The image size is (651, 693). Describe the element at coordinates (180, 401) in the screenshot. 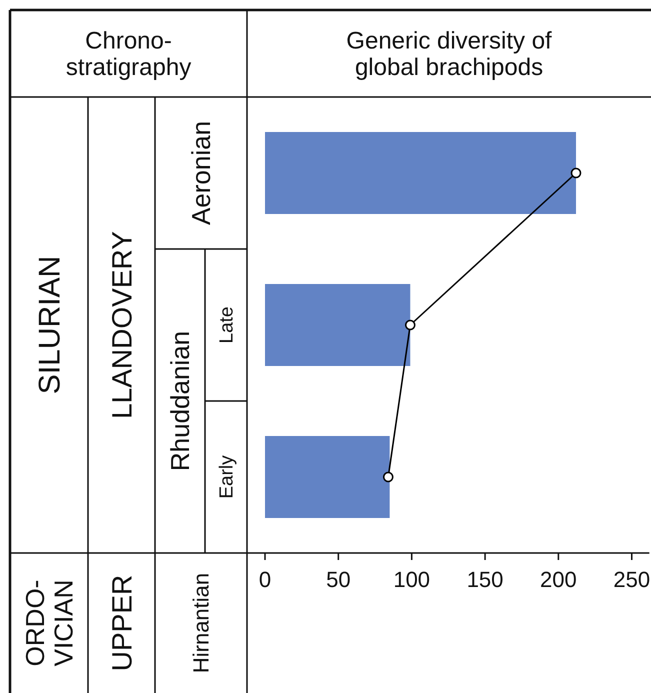

I see `text: Rhuddanian` at that location.